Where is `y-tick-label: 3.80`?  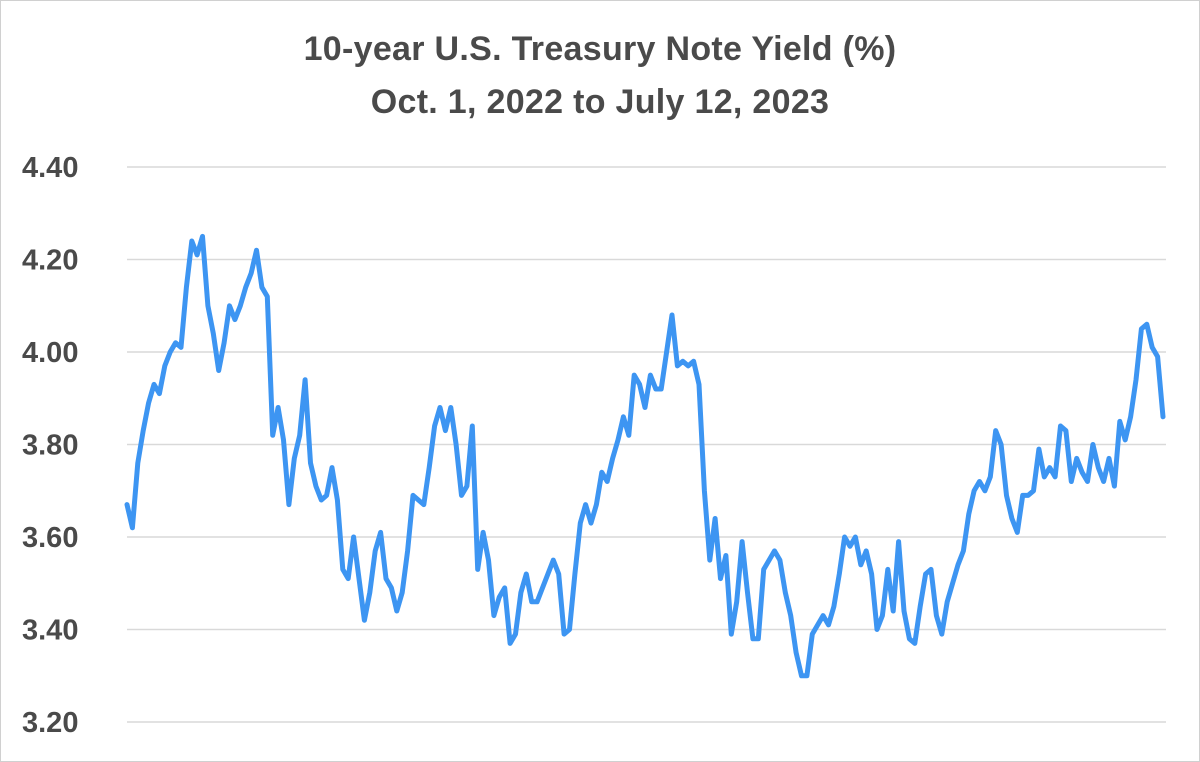
y-tick-label: 3.80 is located at coordinates (50, 446).